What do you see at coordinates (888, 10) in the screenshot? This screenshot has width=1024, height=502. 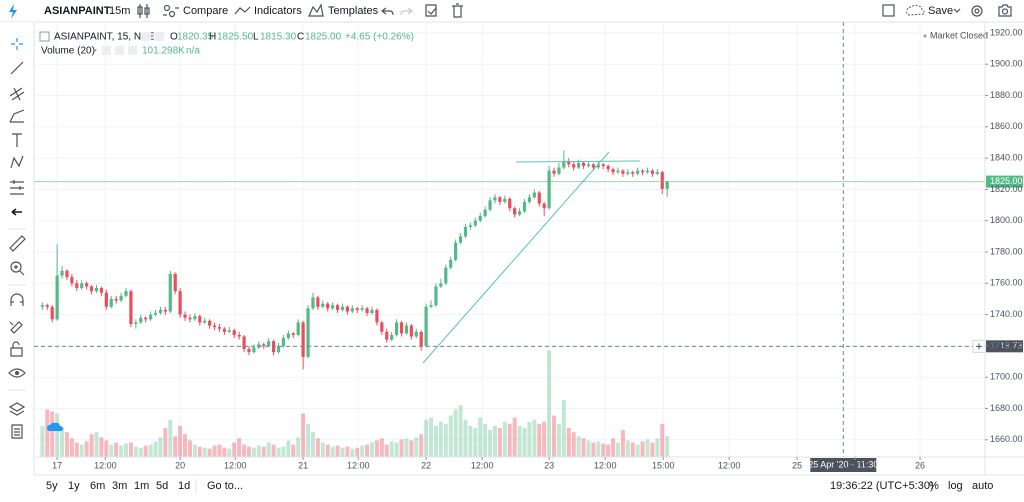 I see `layout-icon` at bounding box center [888, 10].